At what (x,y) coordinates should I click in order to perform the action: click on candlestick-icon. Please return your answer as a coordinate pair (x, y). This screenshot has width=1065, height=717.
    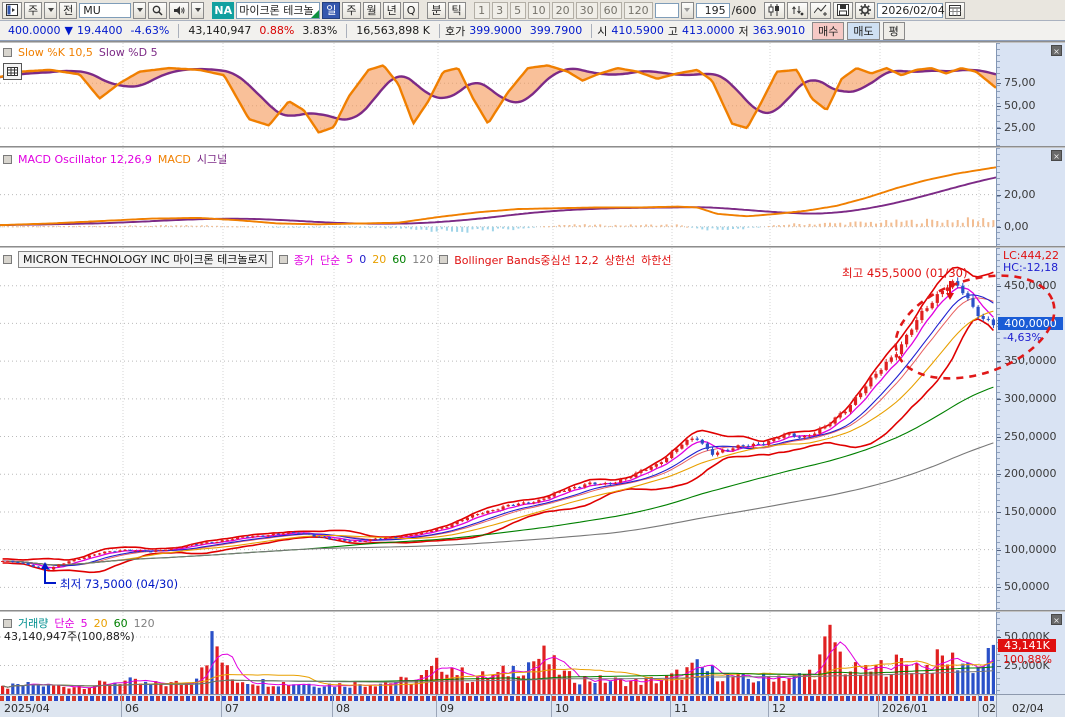
    Looking at the image, I should click on (774, 10).